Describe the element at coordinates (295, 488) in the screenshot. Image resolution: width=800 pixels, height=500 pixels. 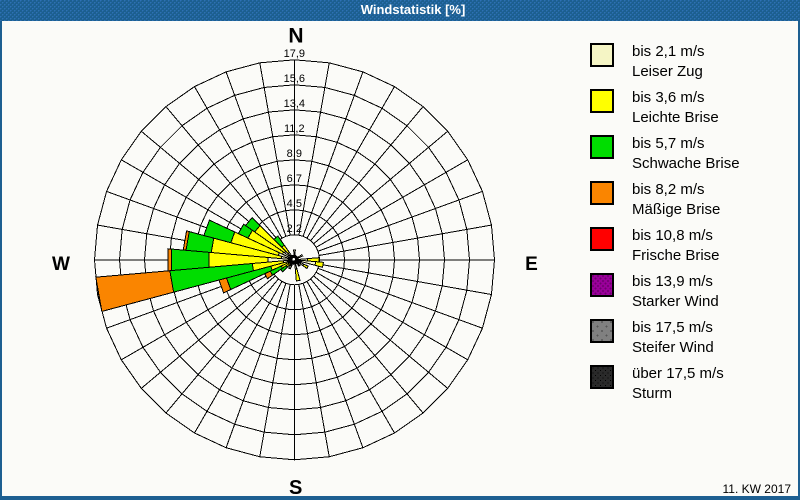
I see `svg-text: S` at that location.